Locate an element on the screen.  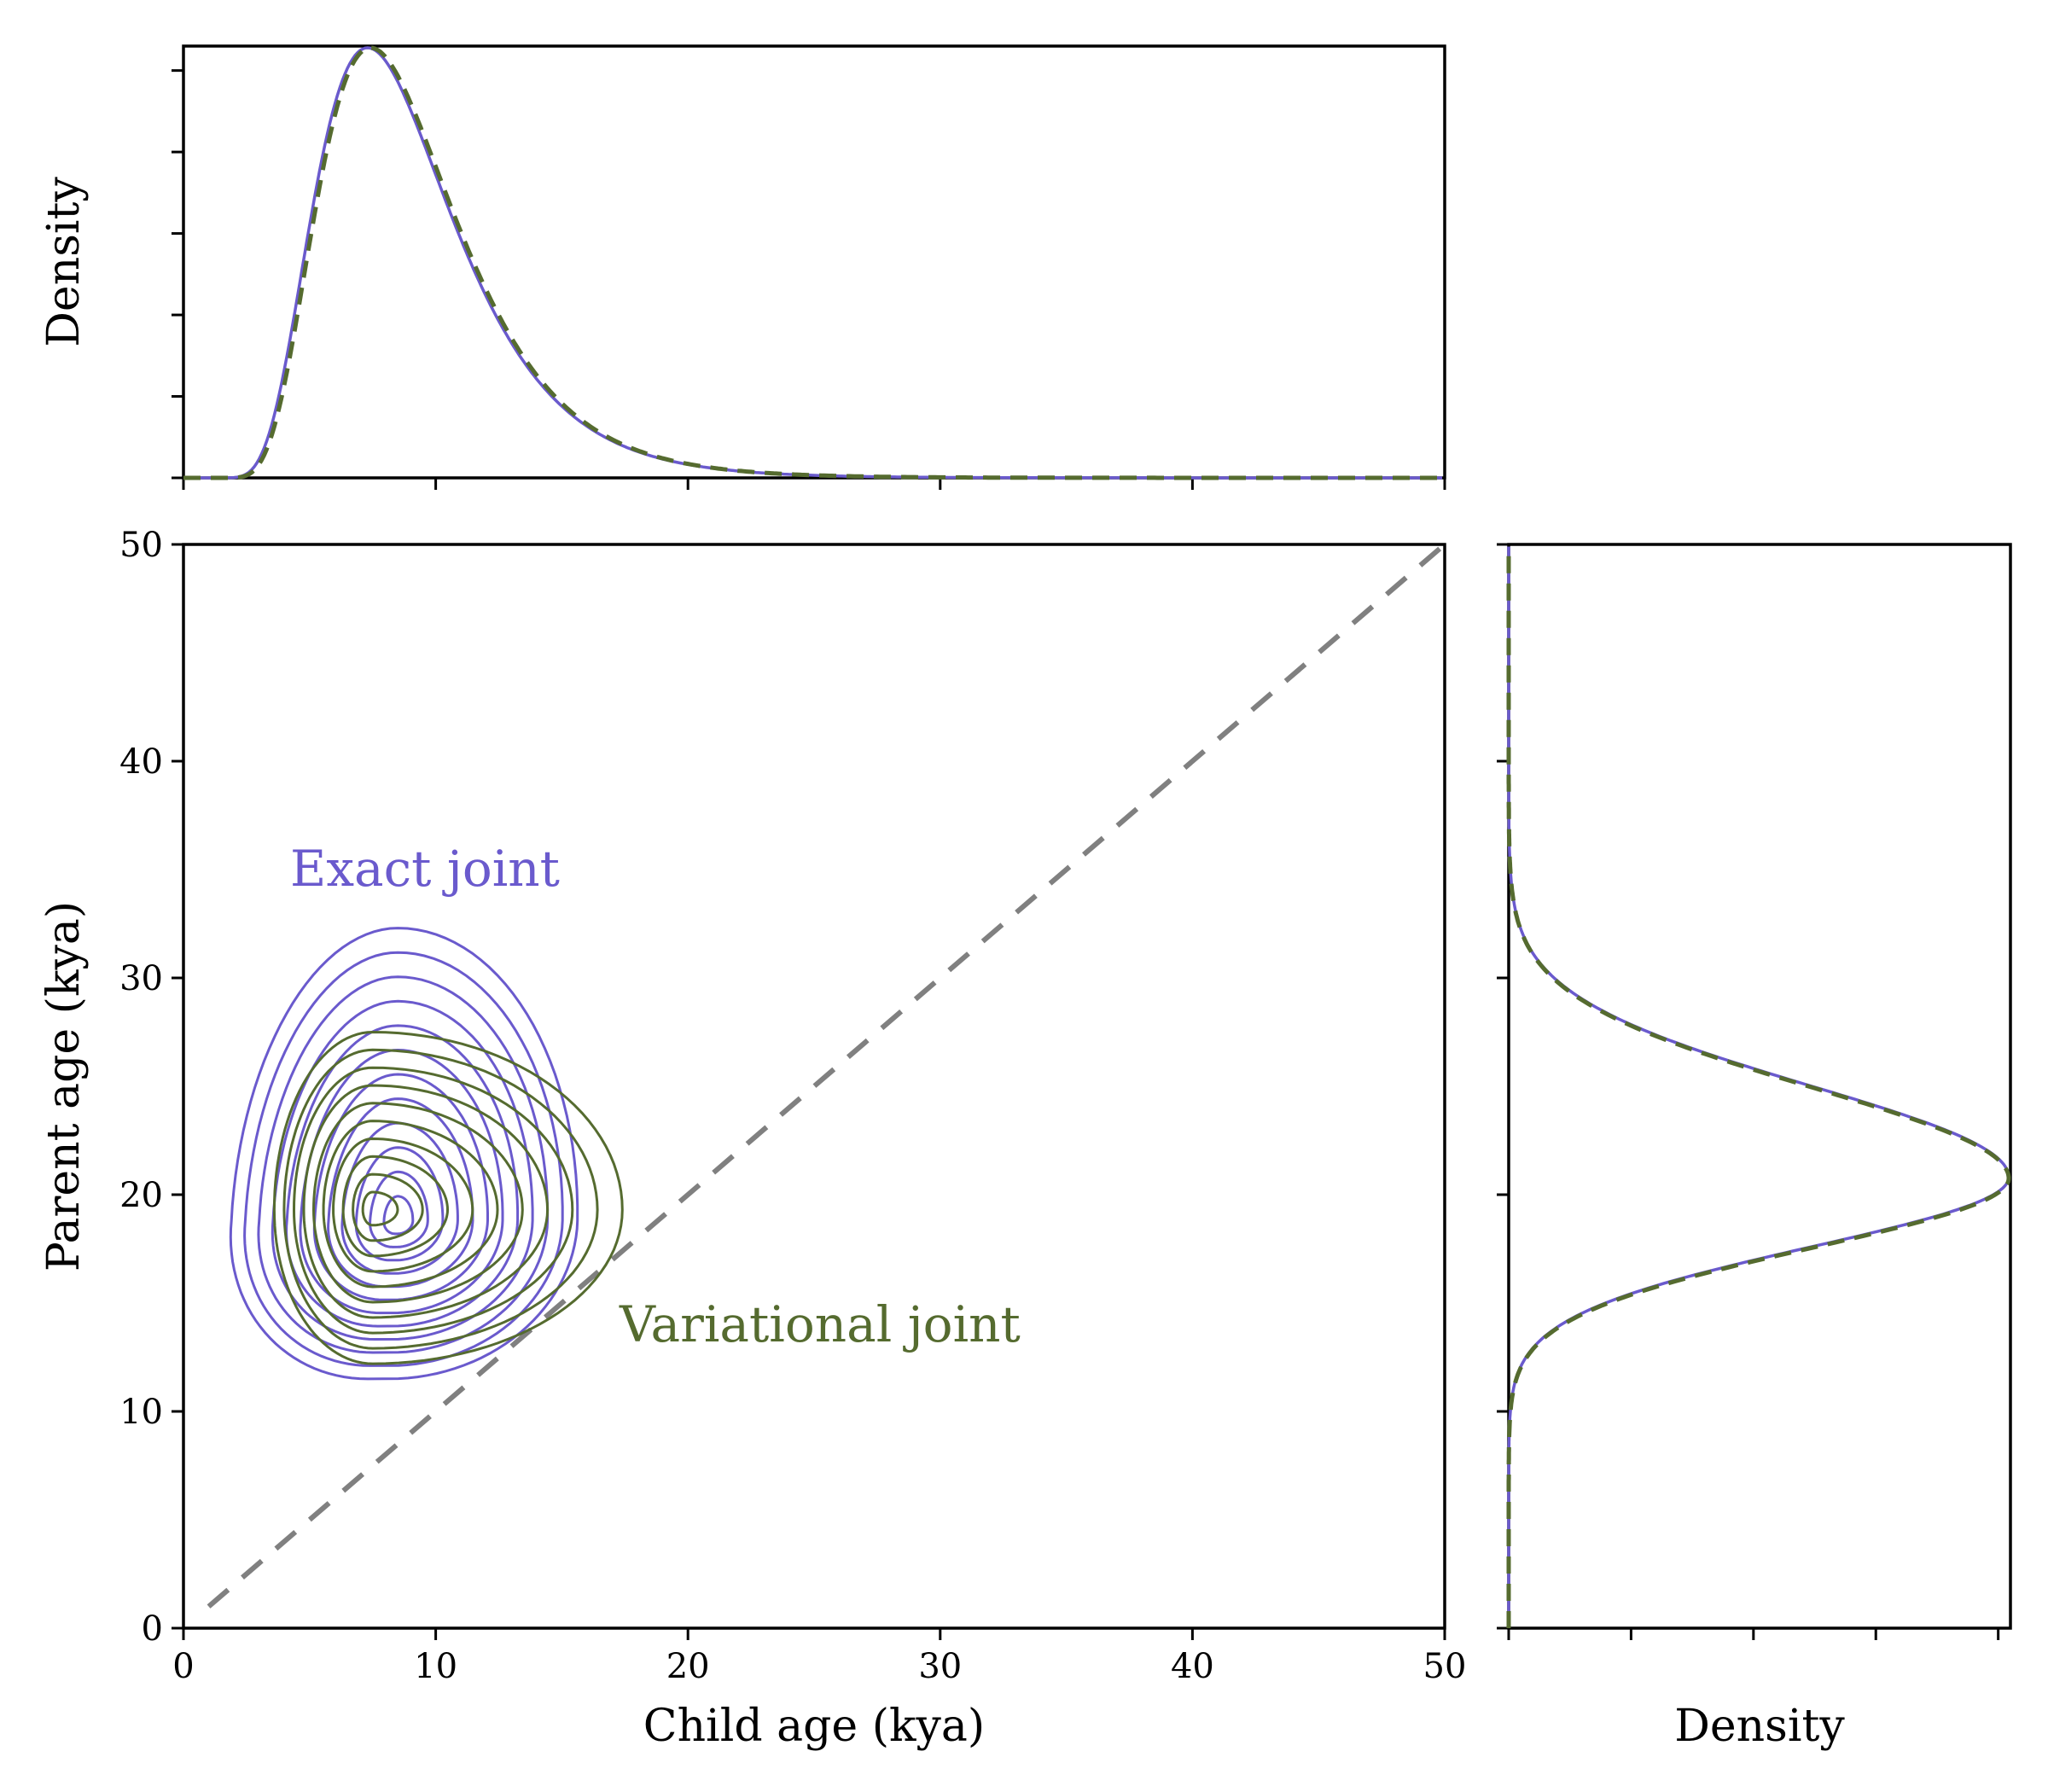
y-tick-label: 30 is located at coordinates (141, 979).